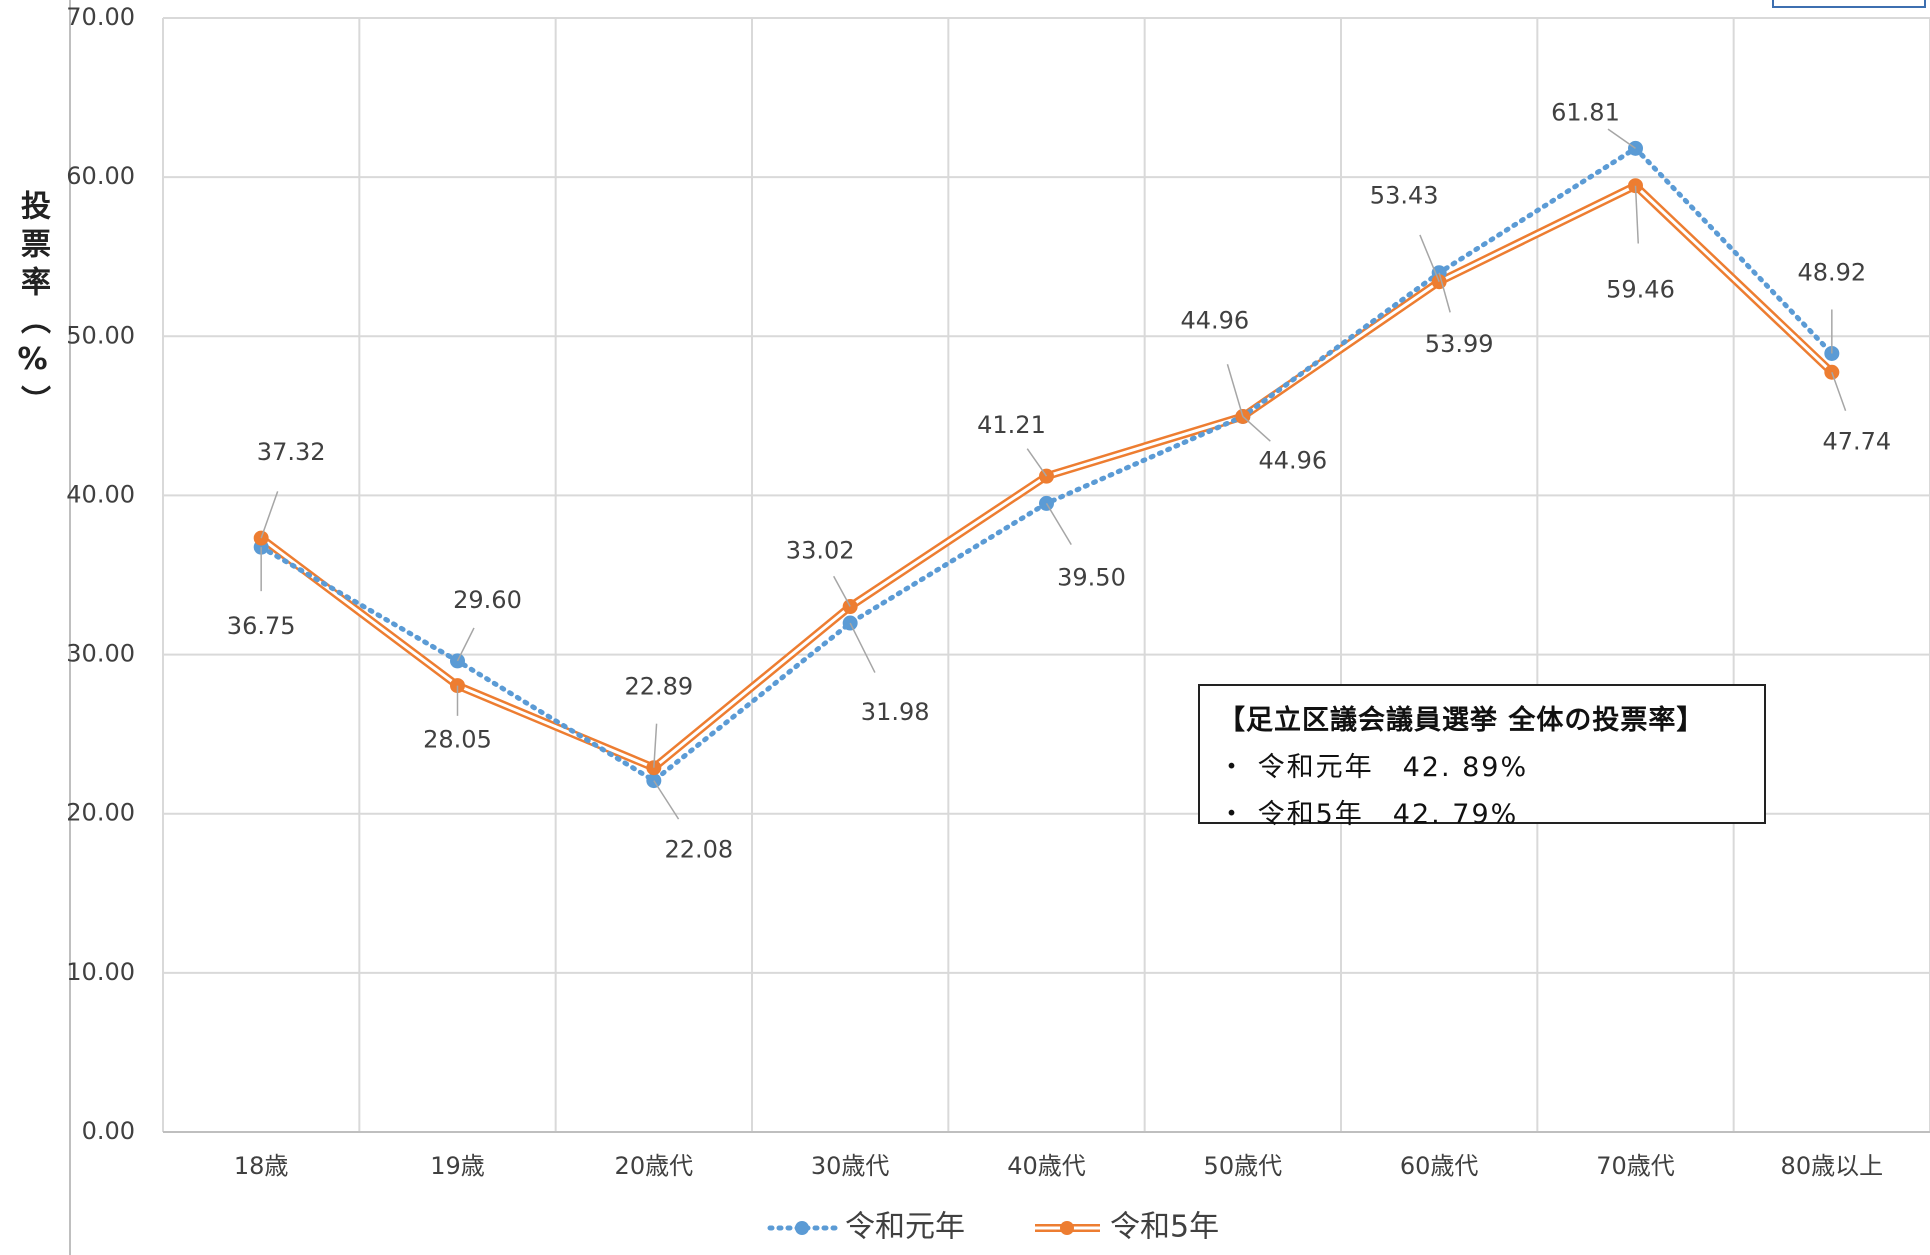  What do you see at coordinates (100, 176) in the screenshot?
I see `y-tick-label: 60.00` at bounding box center [100, 176].